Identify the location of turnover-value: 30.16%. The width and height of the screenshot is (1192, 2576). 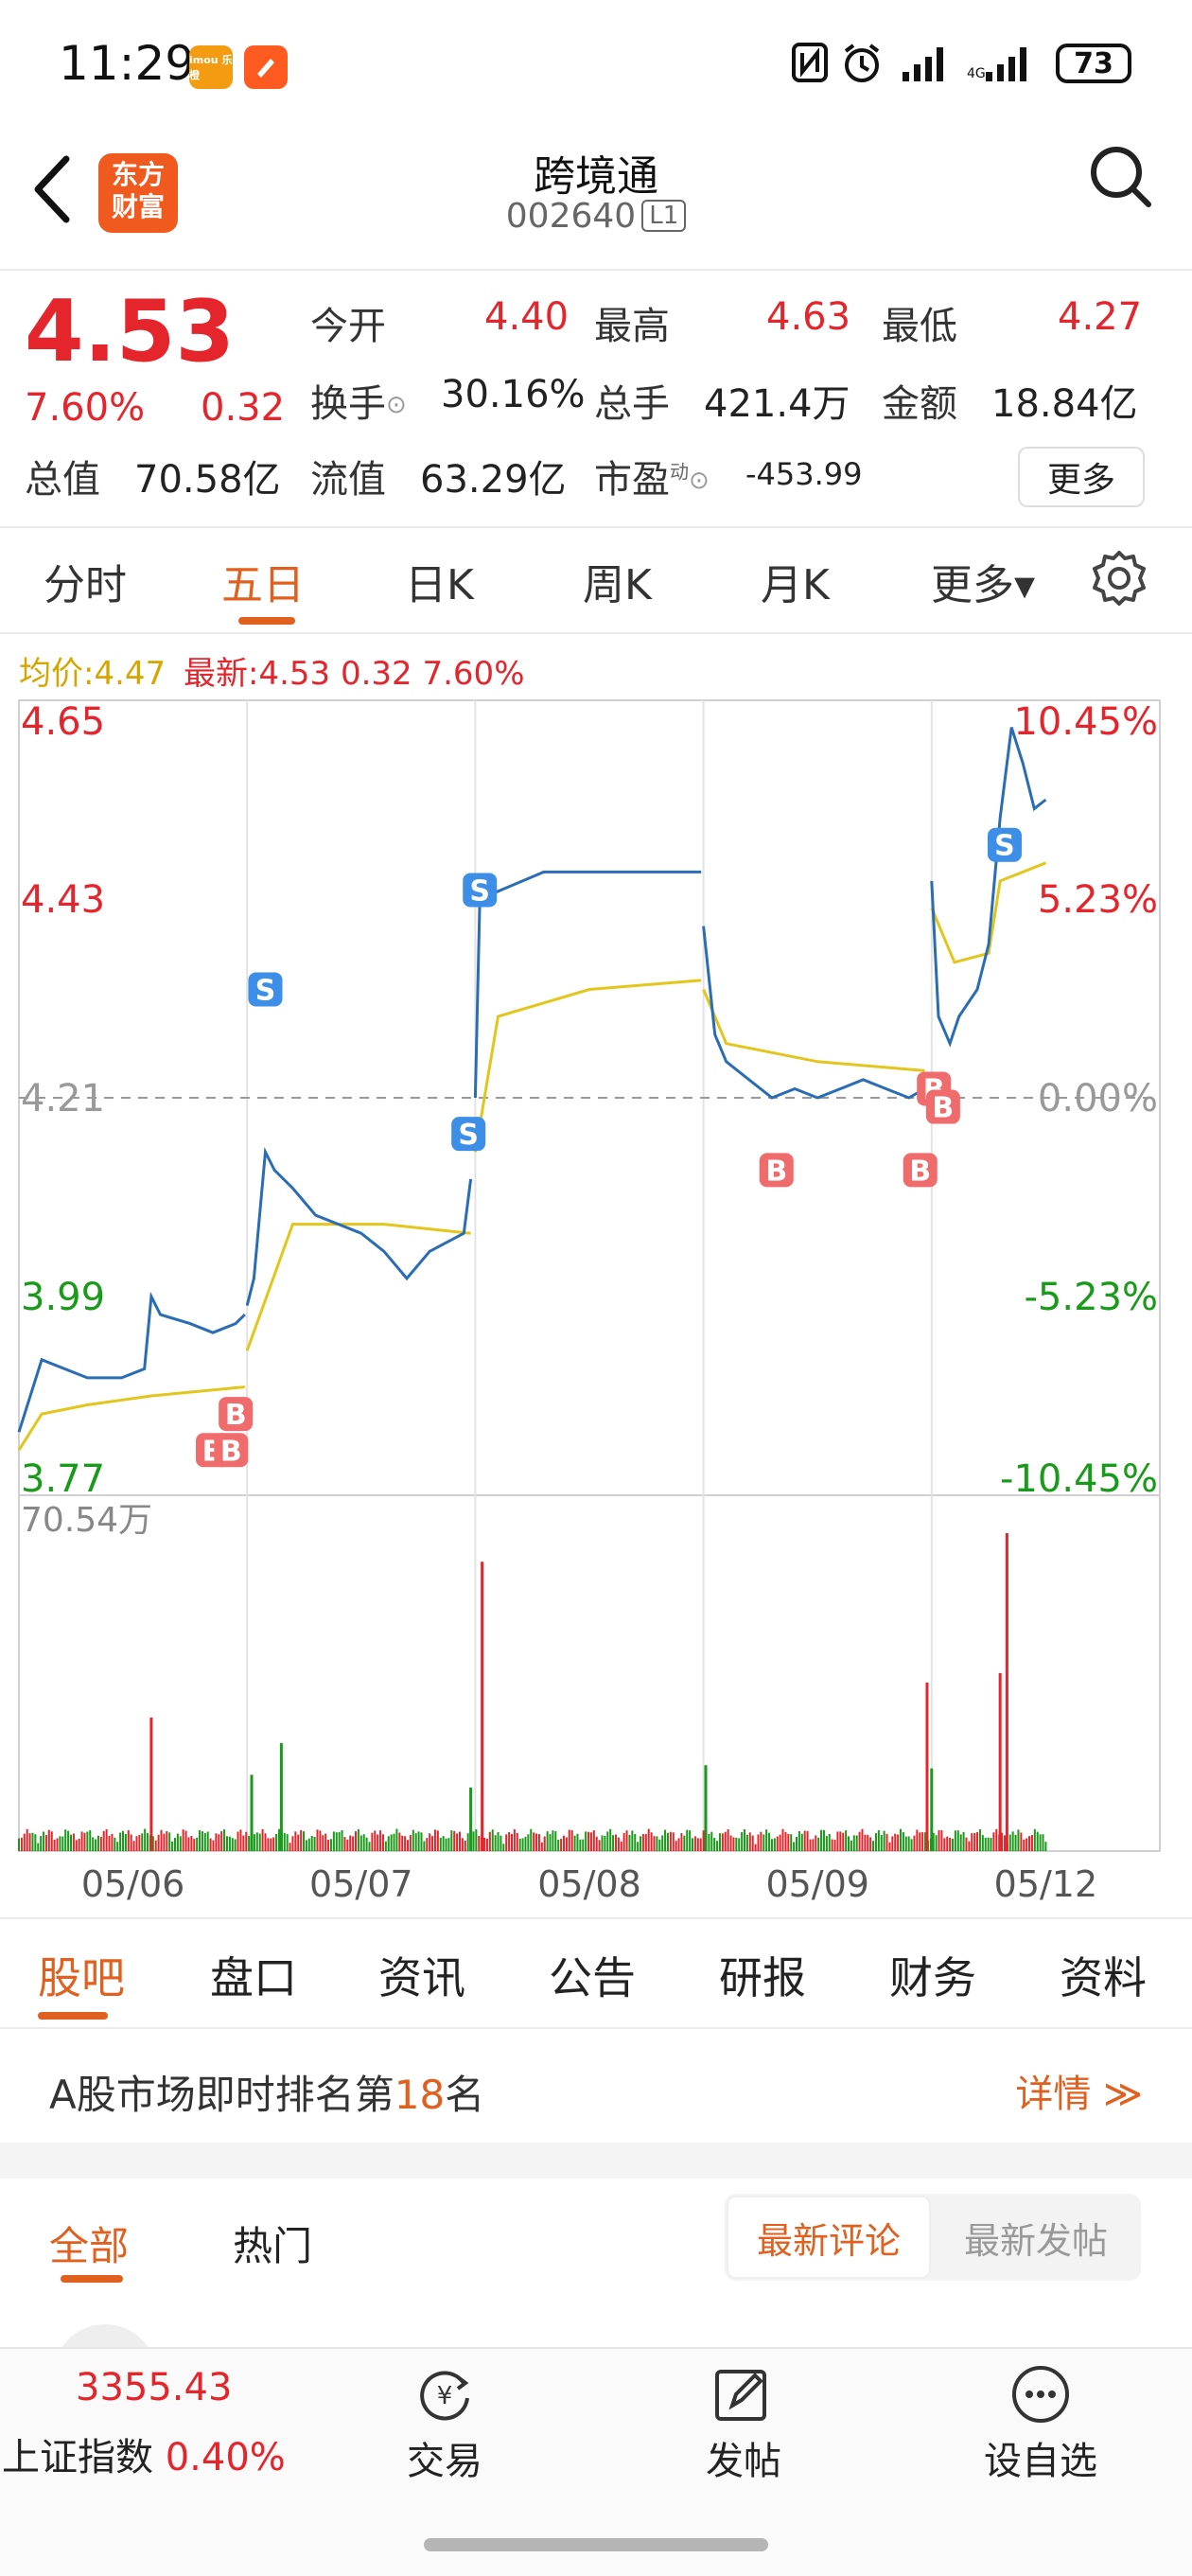
(513, 394).